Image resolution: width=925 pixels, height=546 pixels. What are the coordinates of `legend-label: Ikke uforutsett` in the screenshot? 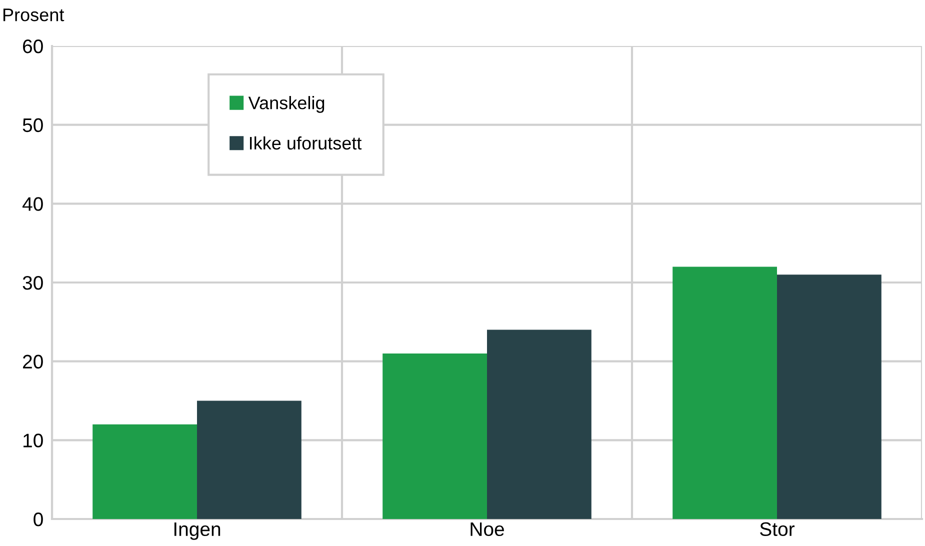 It's located at (306, 143).